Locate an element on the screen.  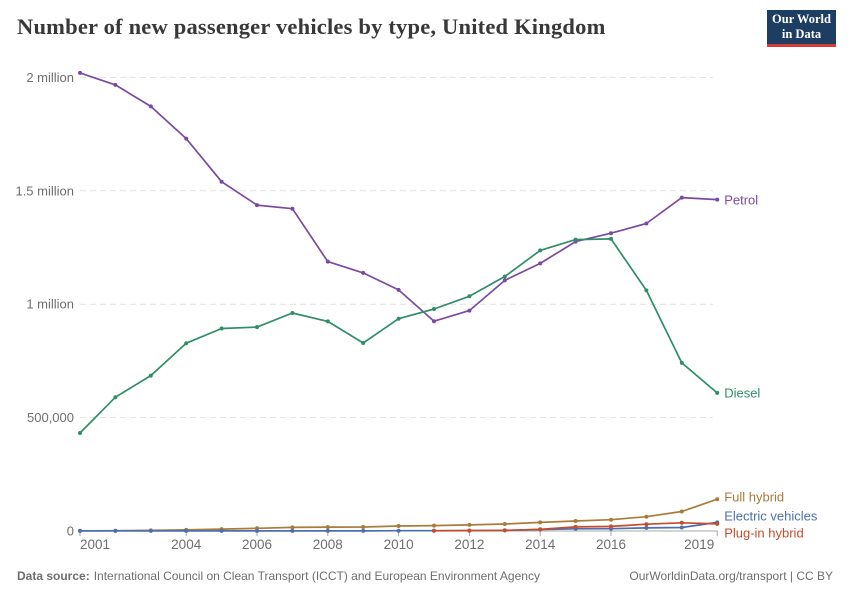
x-tick-label: 2012 is located at coordinates (469, 544).